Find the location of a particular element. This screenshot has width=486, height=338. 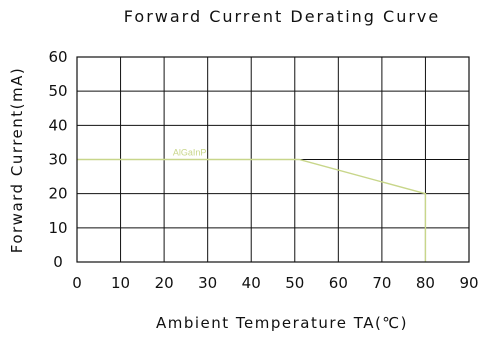

x-tick-0: 0 is located at coordinates (77, 283).